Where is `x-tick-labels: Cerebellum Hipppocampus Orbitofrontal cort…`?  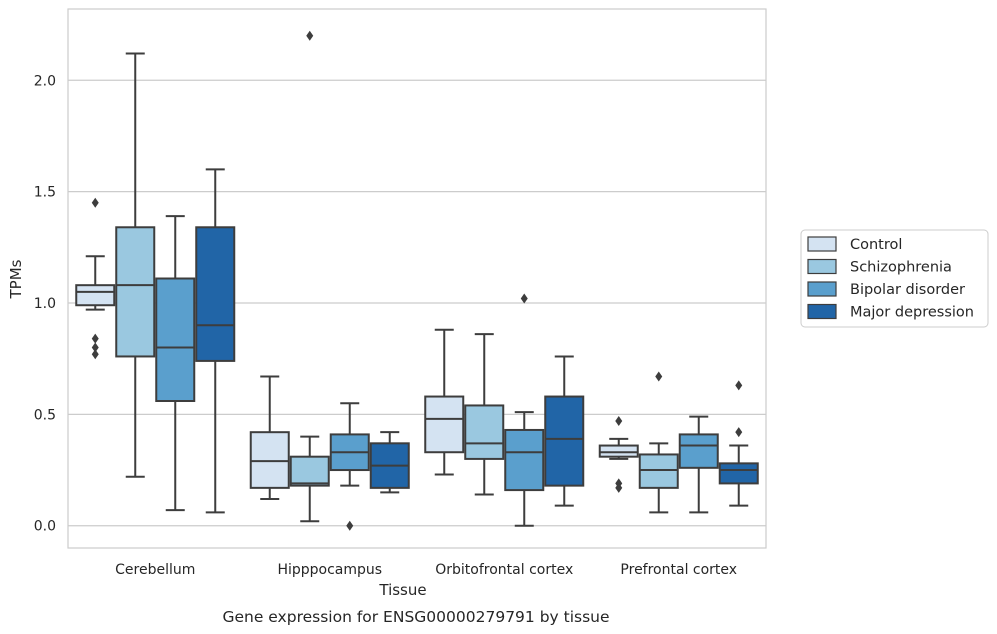
x-tick-labels: Cerebellum Hipppocampus Orbitofrontal cort… is located at coordinates (426, 570).